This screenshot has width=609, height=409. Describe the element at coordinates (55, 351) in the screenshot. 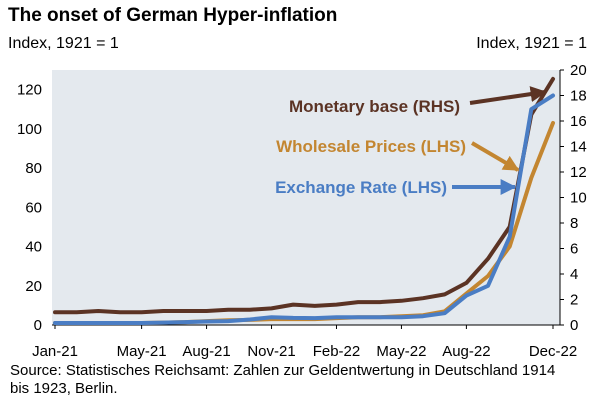

I see `x-tick-label: Jan-21` at that location.